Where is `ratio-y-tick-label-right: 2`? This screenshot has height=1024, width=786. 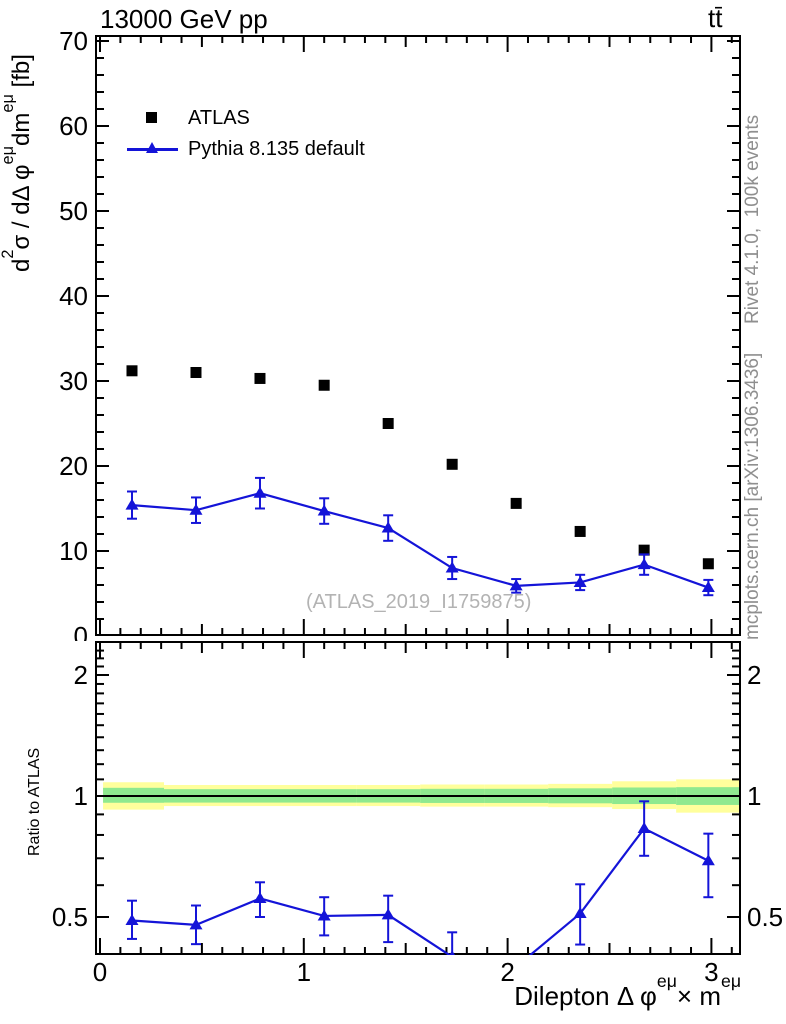 ratio-y-tick-label-right: 2 is located at coordinates (754, 675).